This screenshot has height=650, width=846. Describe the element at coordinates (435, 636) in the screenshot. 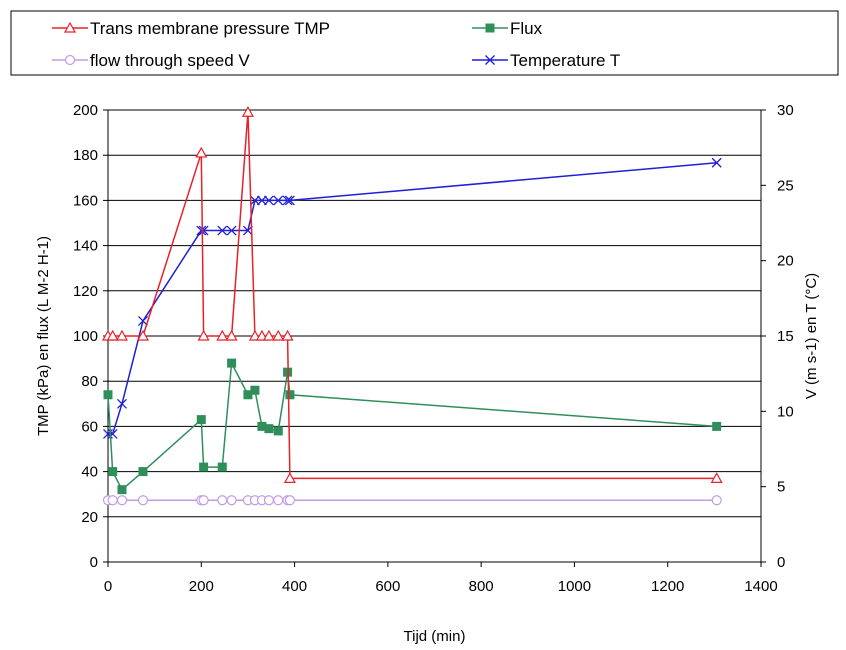

I see `x-axis-title: Tijd (min)` at that location.